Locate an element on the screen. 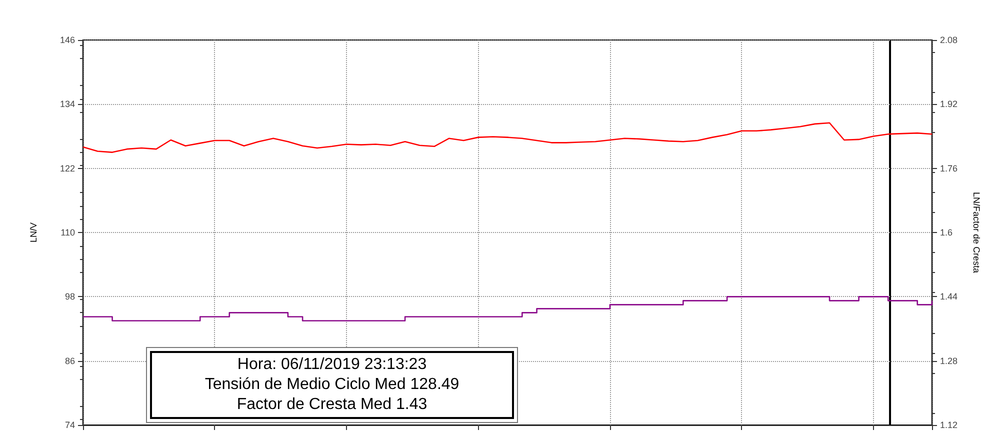  annotation: Factor de Cresta Med 1.43 is located at coordinates (332, 405).